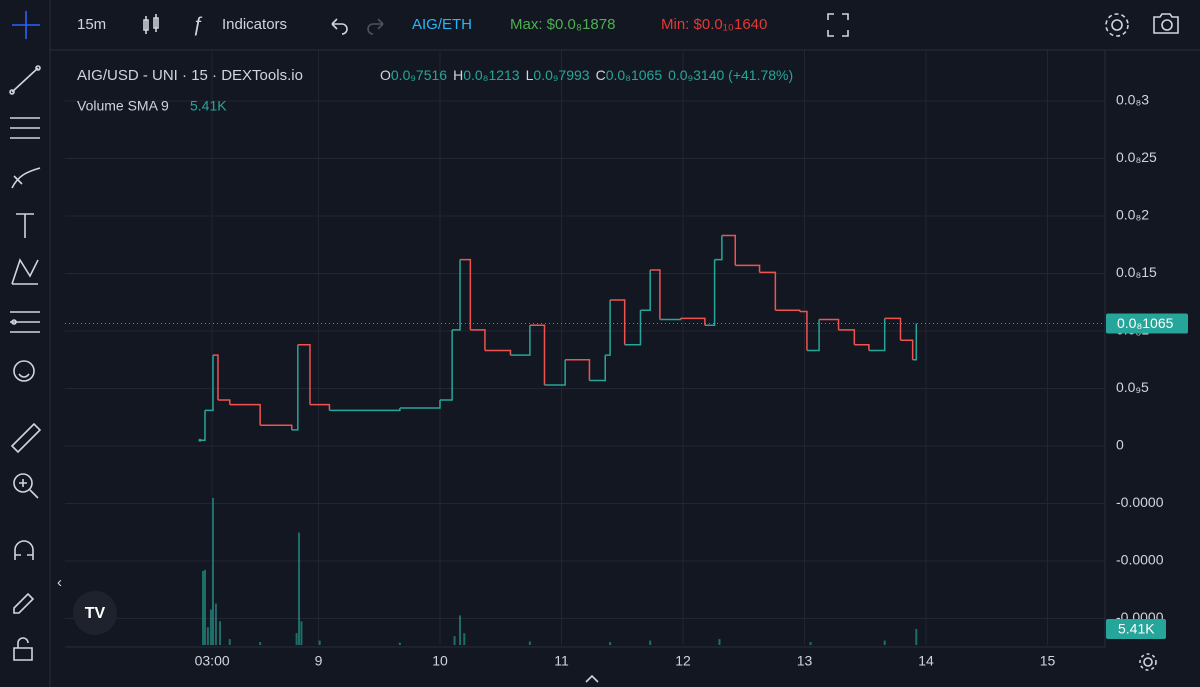 The width and height of the screenshot is (1200, 687). What do you see at coordinates (458, 75) in the screenshot?
I see `ohlc-key: H` at bounding box center [458, 75].